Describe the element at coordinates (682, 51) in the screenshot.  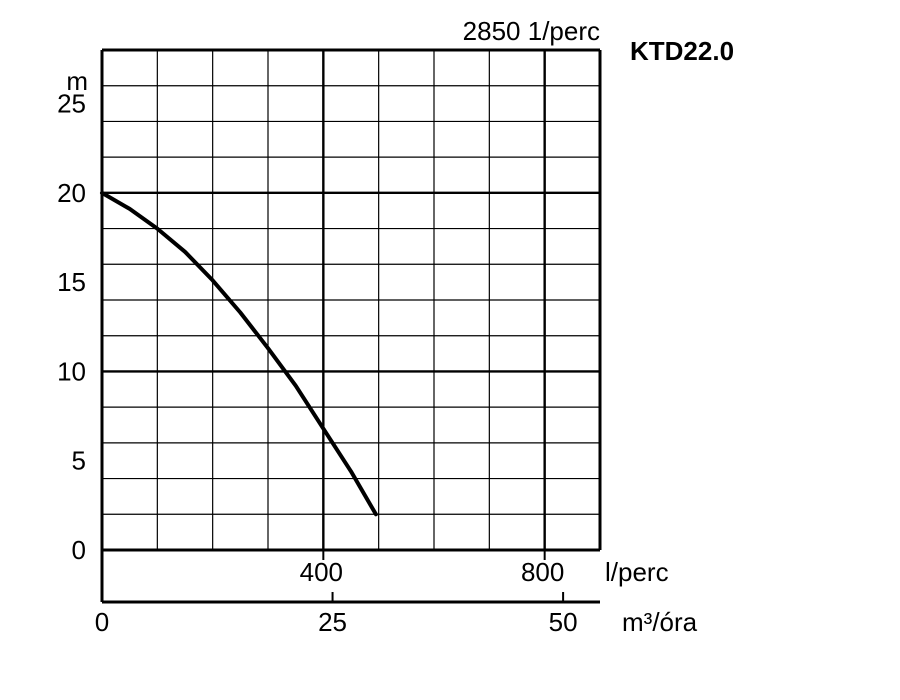
I see `chart-title: KTD22.0` at that location.